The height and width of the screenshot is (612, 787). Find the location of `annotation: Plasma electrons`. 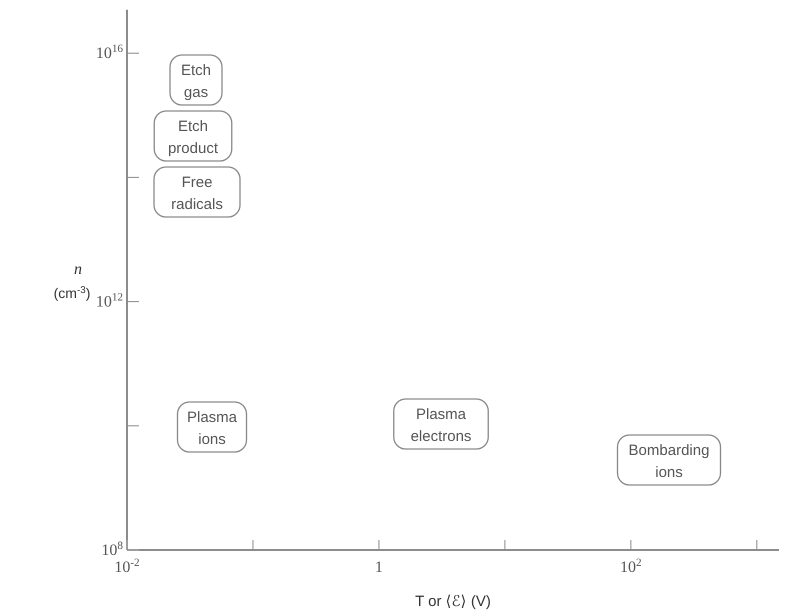

annotation: Plasma electrons is located at coordinates (441, 425).